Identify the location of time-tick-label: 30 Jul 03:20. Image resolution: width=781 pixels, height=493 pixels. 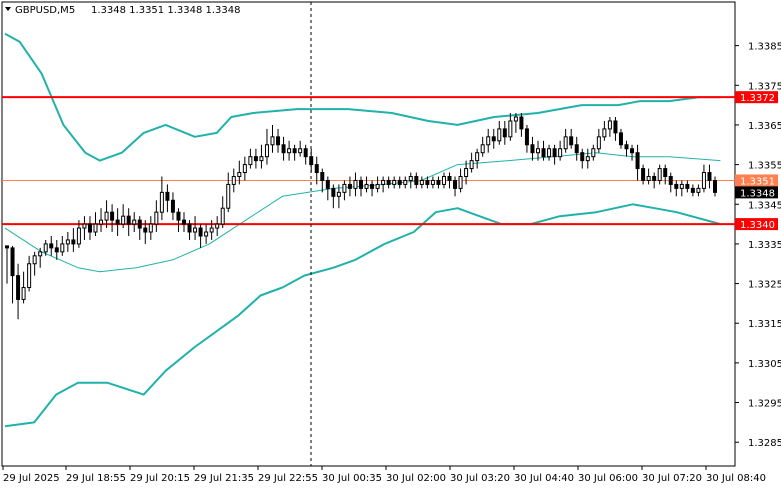
(480, 478).